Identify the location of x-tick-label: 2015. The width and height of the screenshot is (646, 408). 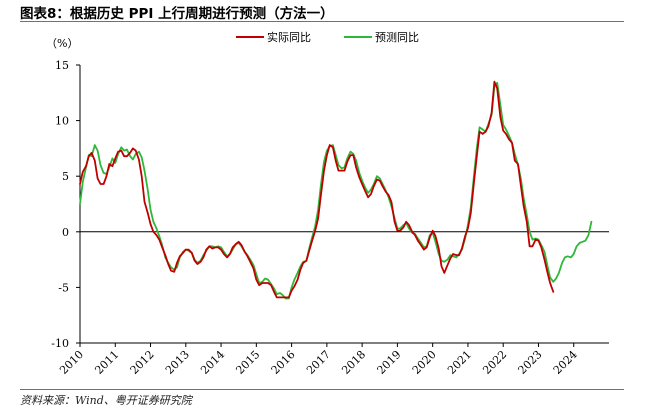
(247, 362).